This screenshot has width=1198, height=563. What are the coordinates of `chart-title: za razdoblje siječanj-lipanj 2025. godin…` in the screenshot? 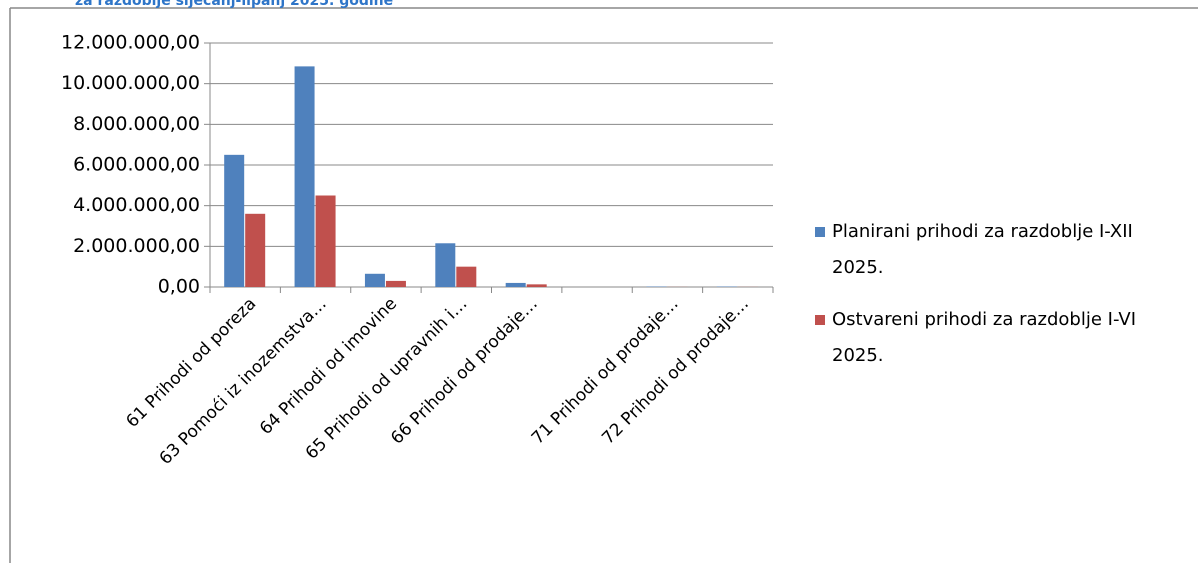 It's located at (234, 4).